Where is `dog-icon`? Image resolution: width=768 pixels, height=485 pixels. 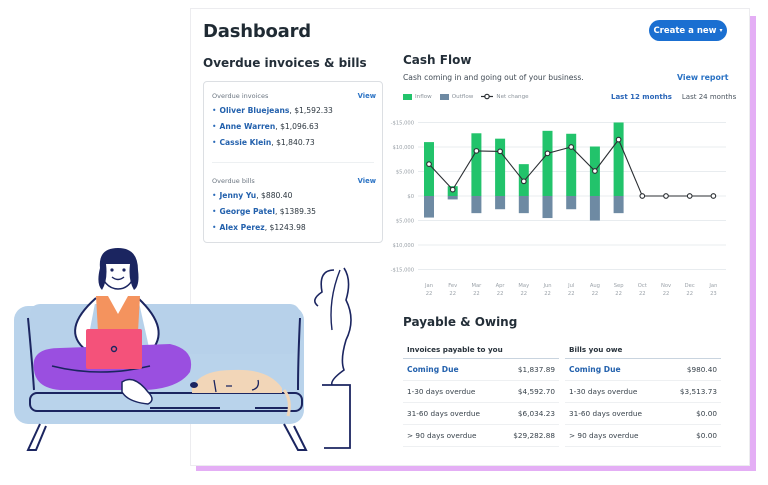 dog-icon is located at coordinates (237, 381).